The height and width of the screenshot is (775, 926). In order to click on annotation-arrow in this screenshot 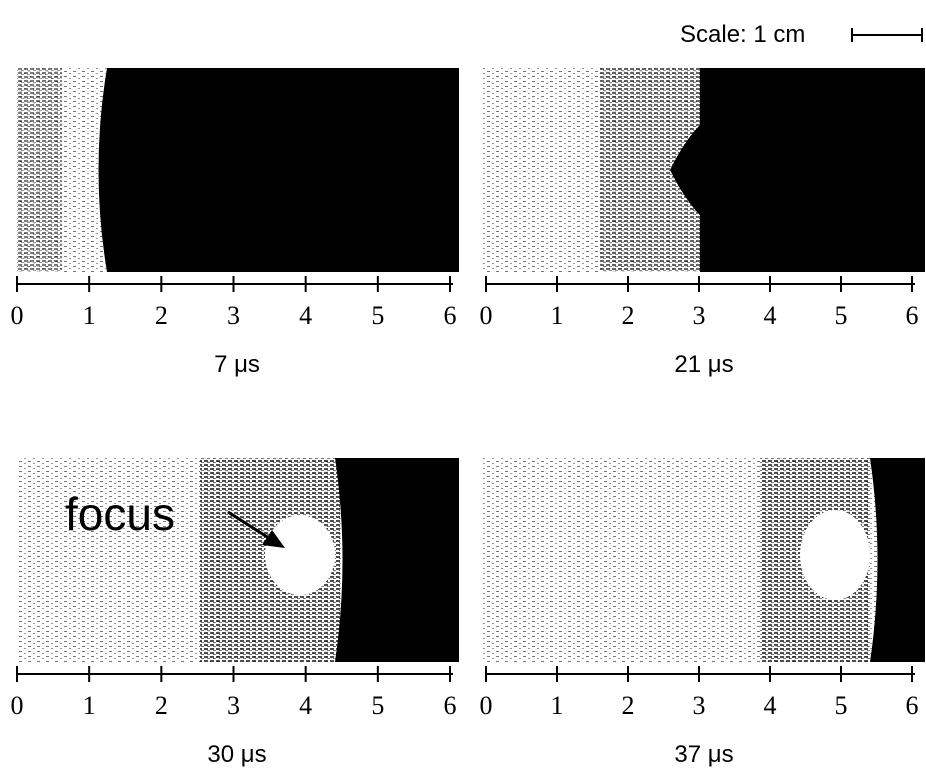, I will do `click(256, 529)`.